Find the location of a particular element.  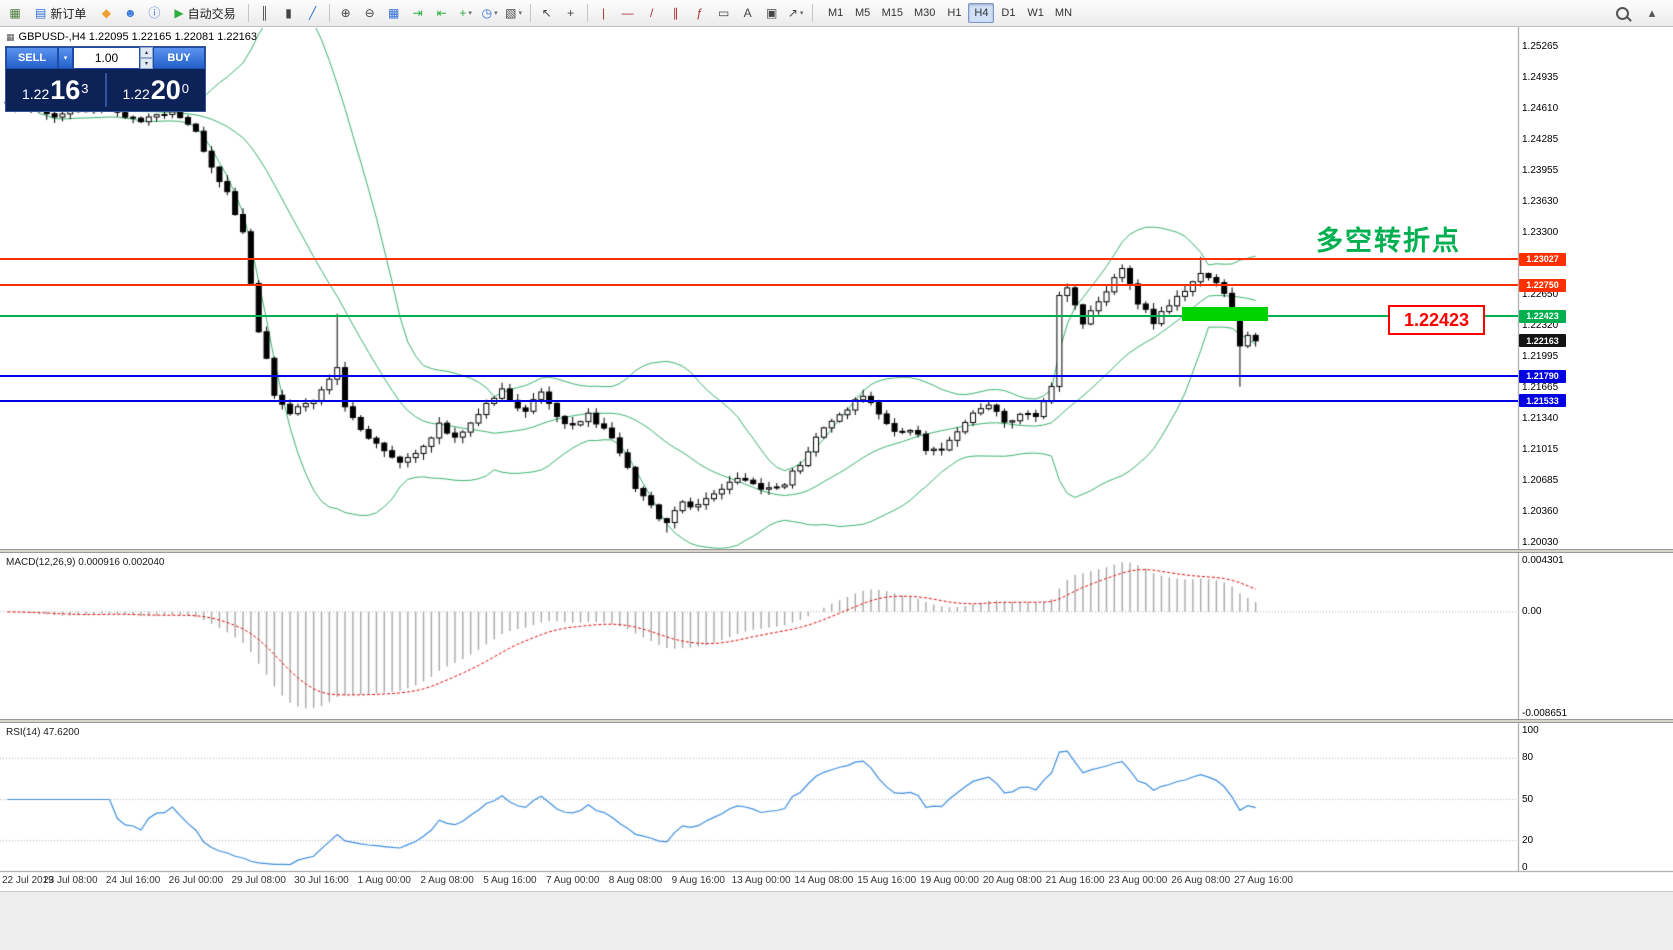

timeframe-h4-button: H4 is located at coordinates (981, 13).